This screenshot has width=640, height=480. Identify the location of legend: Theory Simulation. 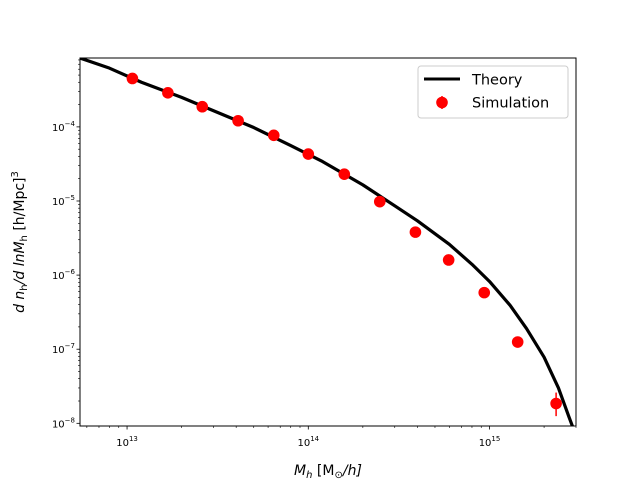
(493, 92).